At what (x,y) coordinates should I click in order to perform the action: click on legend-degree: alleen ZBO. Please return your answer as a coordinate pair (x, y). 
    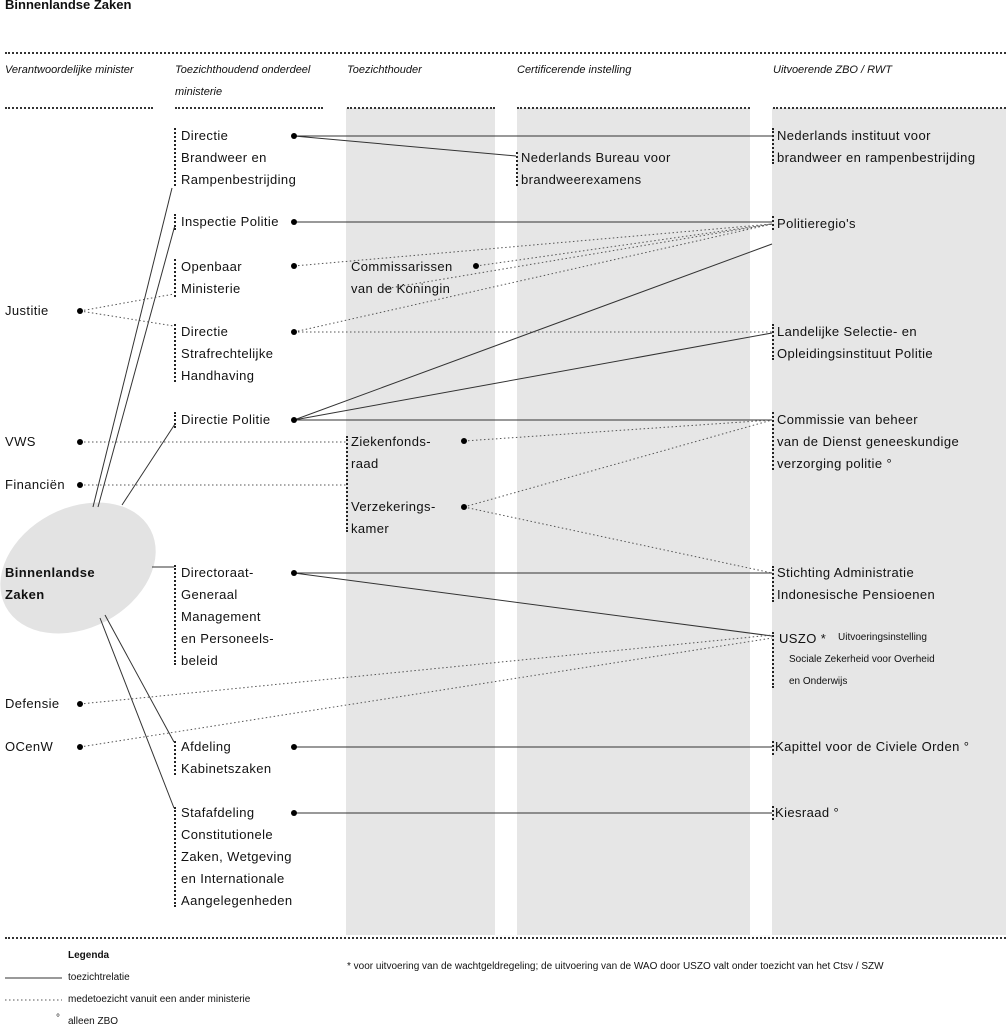
    Looking at the image, I should click on (93, 1021).